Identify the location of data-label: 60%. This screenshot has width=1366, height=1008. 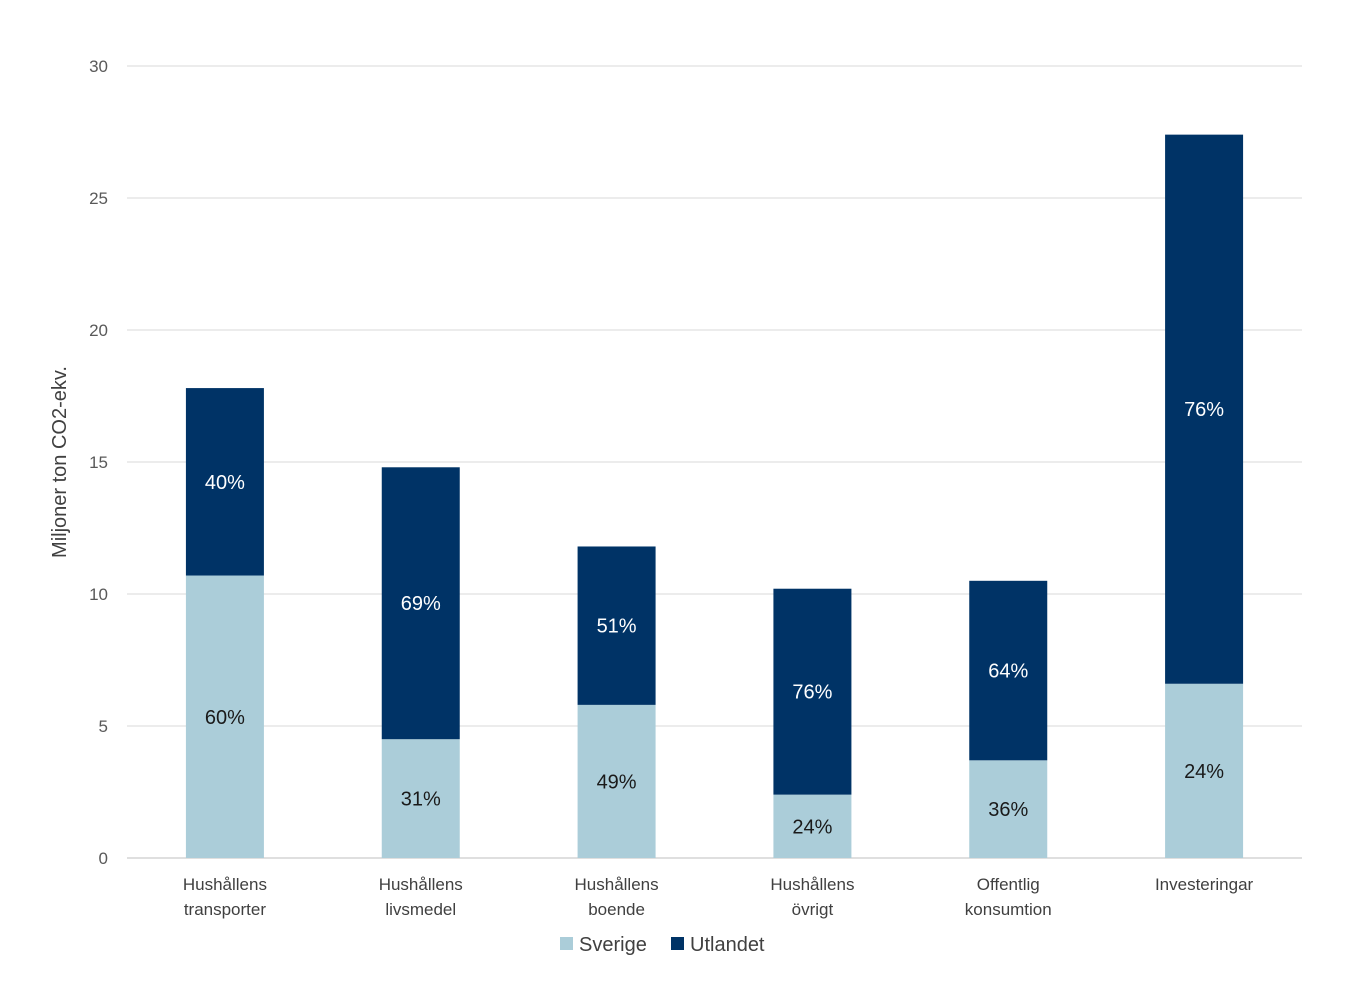
(225, 718).